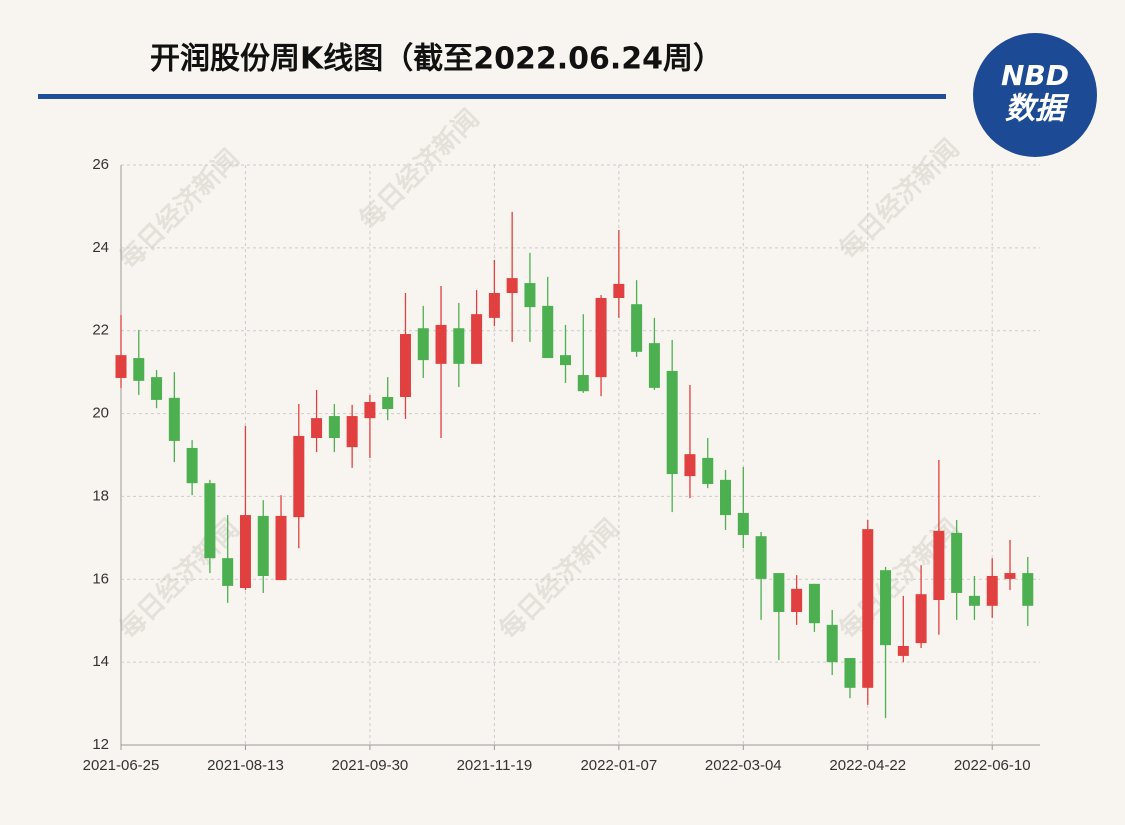 This screenshot has width=1125, height=825. Describe the element at coordinates (100, 330) in the screenshot. I see `y-tick-label: 22` at that location.